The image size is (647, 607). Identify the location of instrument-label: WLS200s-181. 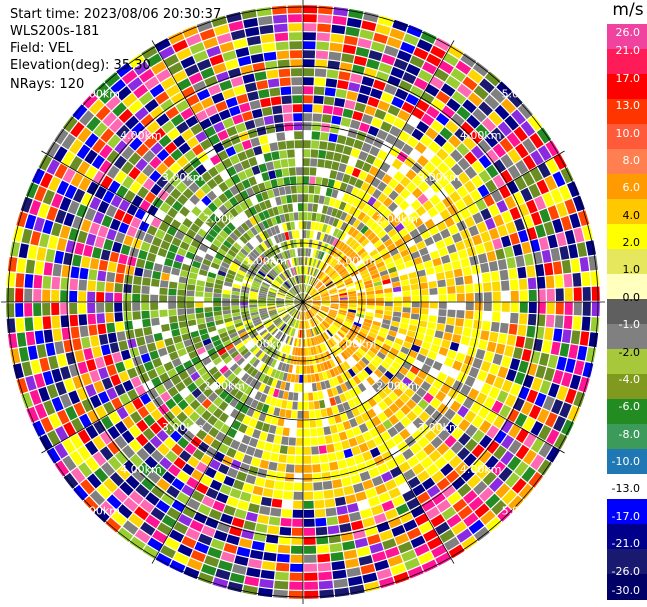
(55, 31).